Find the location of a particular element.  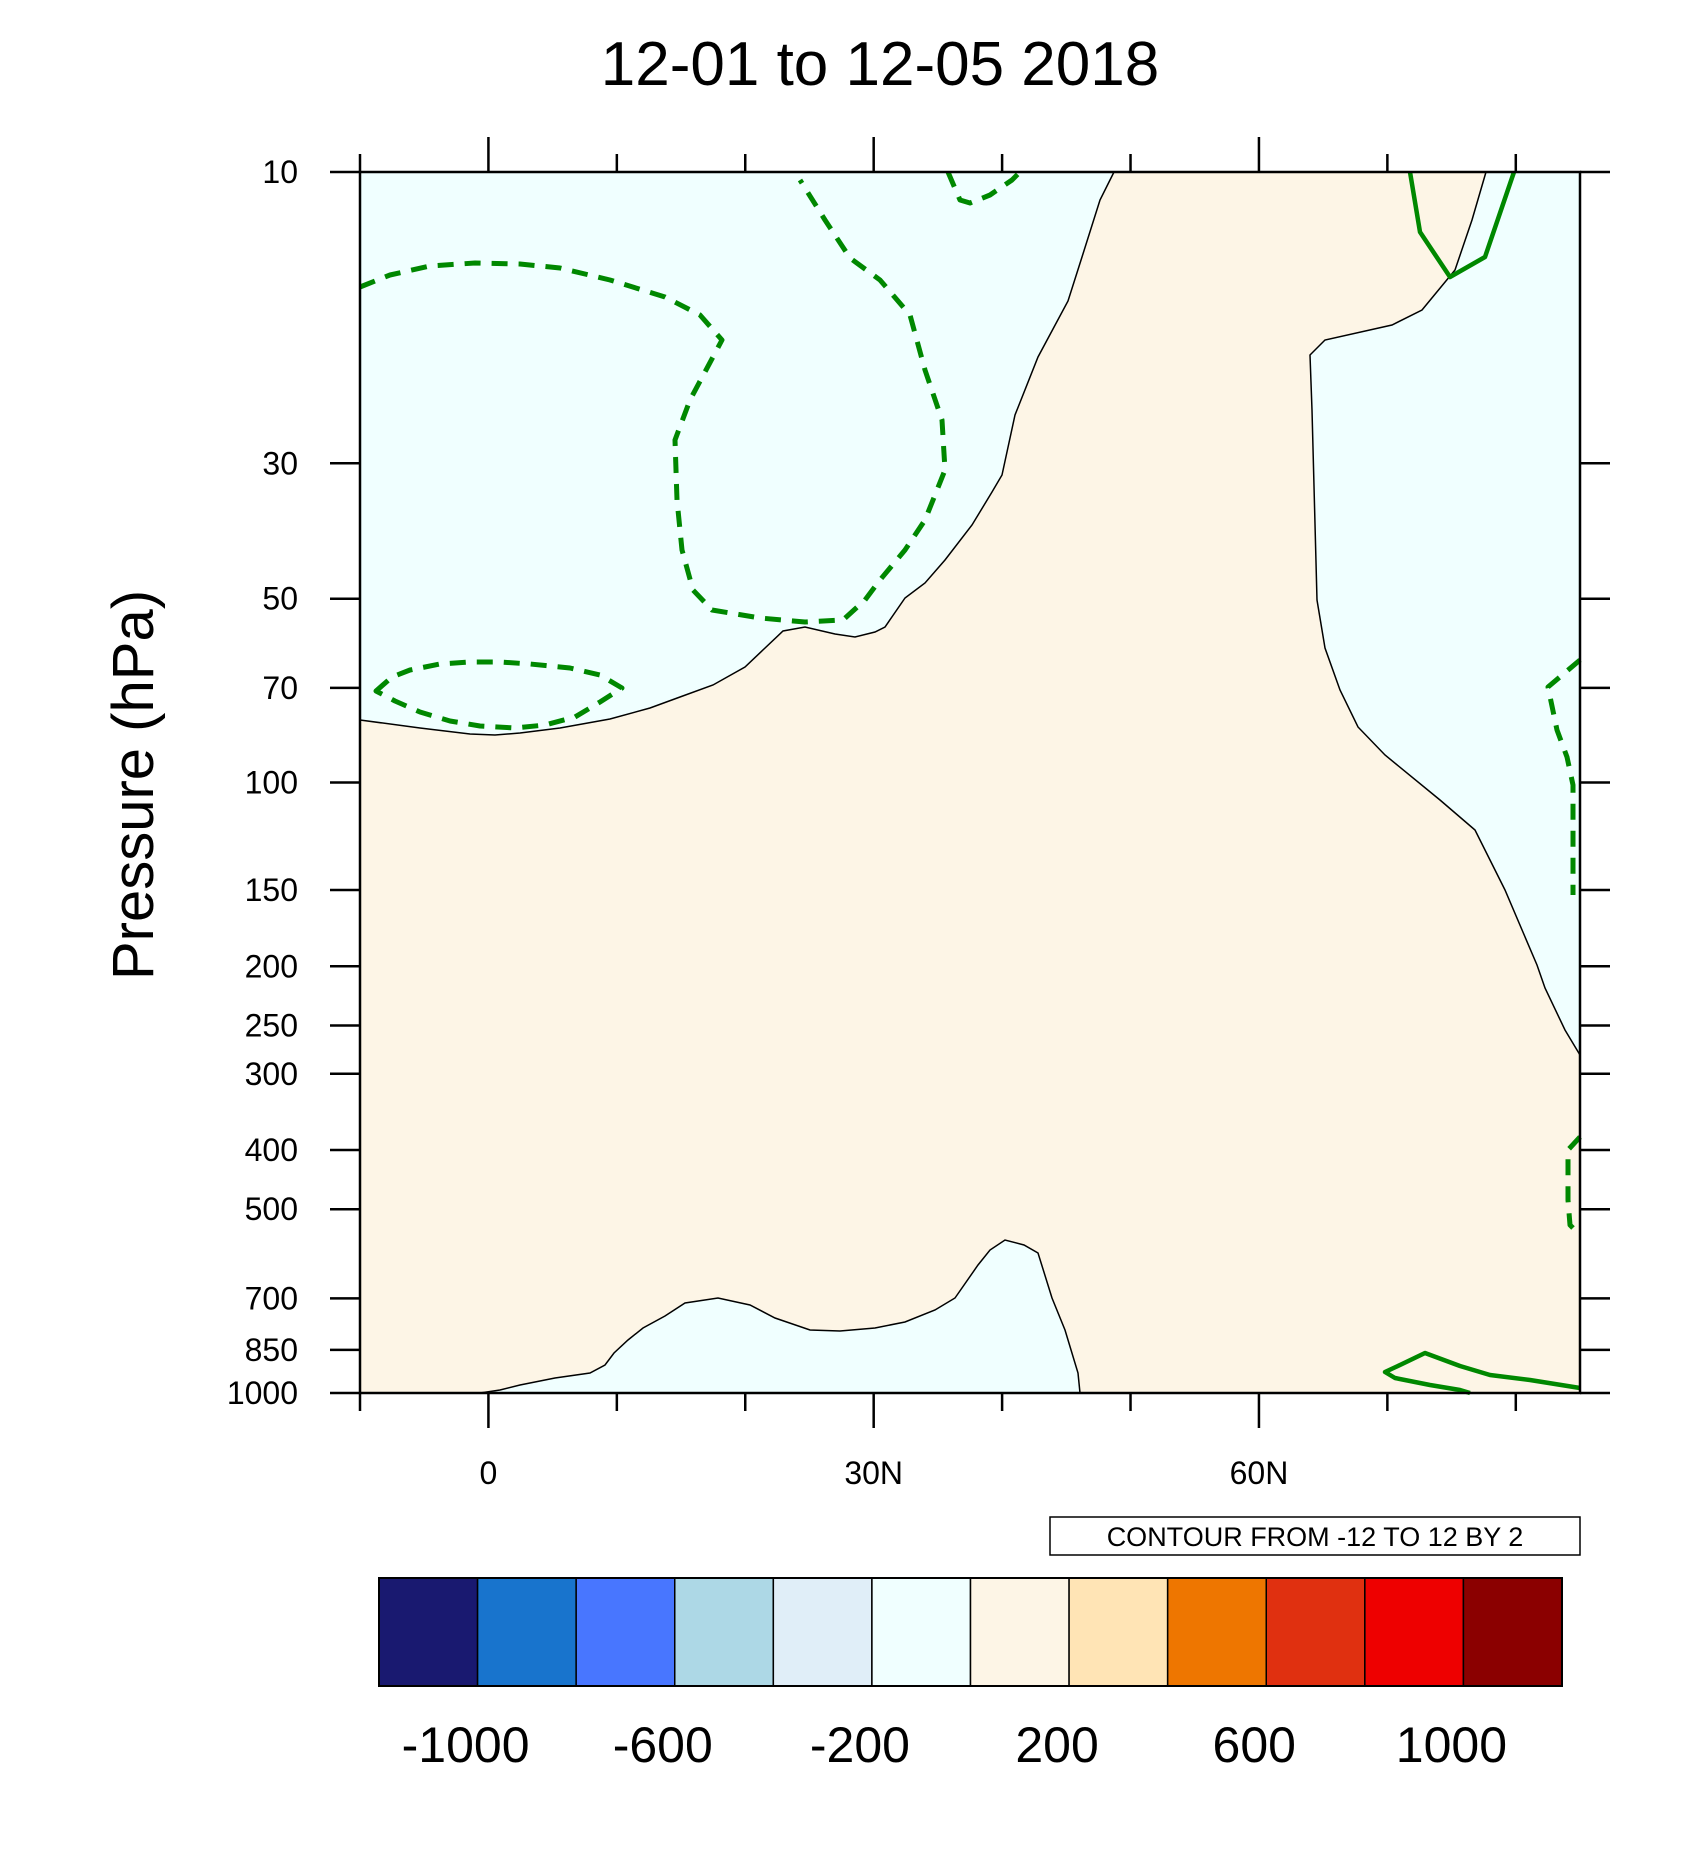

colorbar-label: -1000 is located at coordinates (466, 1745).